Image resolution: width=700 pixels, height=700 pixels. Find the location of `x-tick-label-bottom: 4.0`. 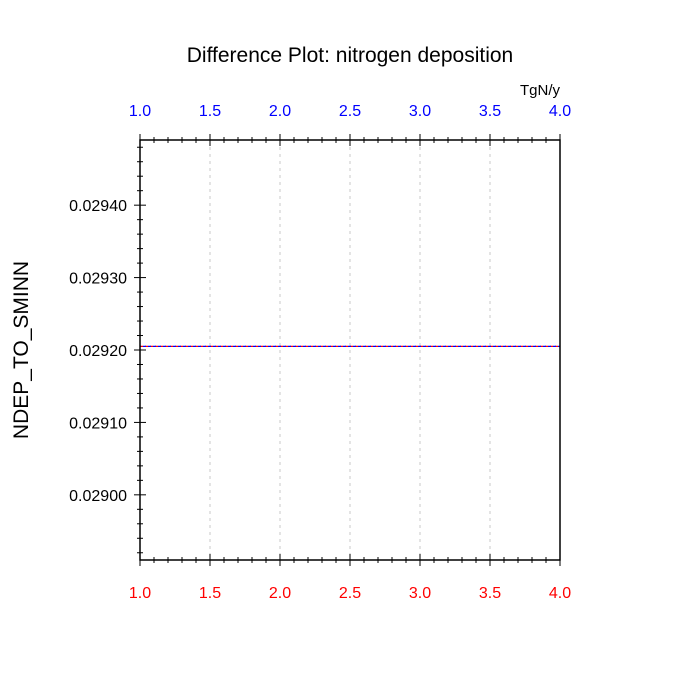

x-tick-label-bottom: 4.0 is located at coordinates (560, 593).